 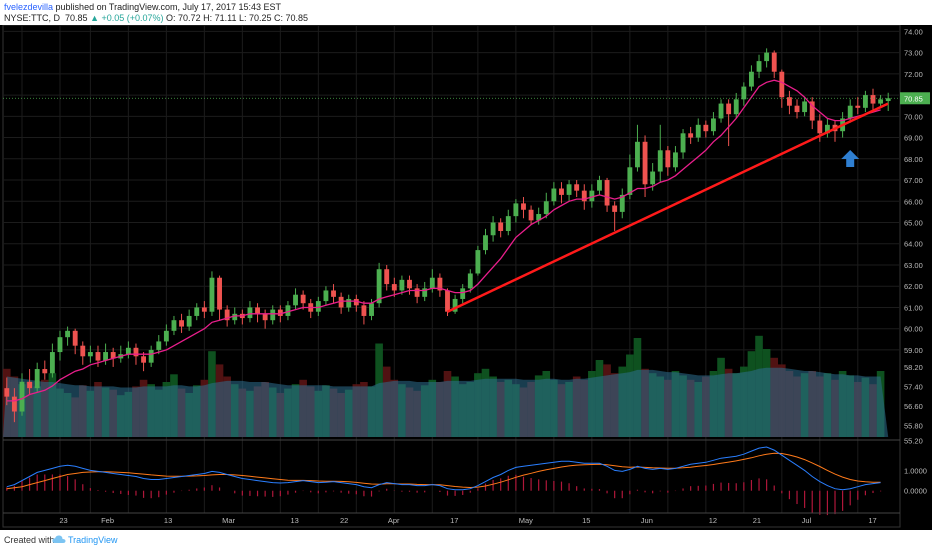 I want to click on price-axis-label: 61.00, so click(x=913, y=307).